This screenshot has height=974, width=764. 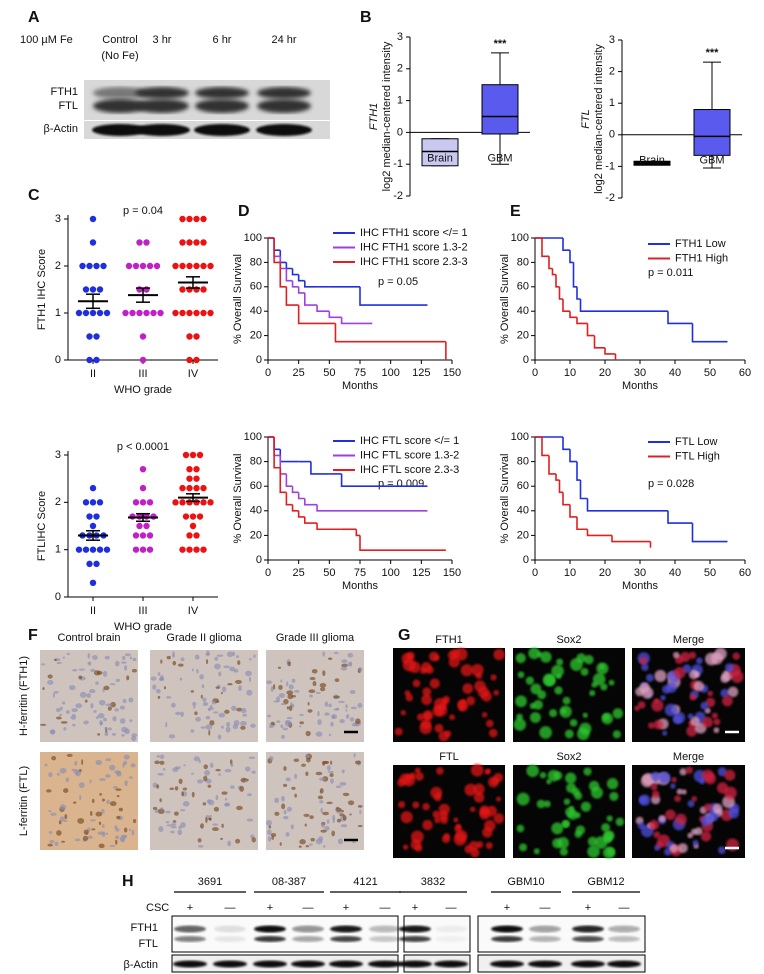 I want to click on column-label: Sox2, so click(x=568, y=640).